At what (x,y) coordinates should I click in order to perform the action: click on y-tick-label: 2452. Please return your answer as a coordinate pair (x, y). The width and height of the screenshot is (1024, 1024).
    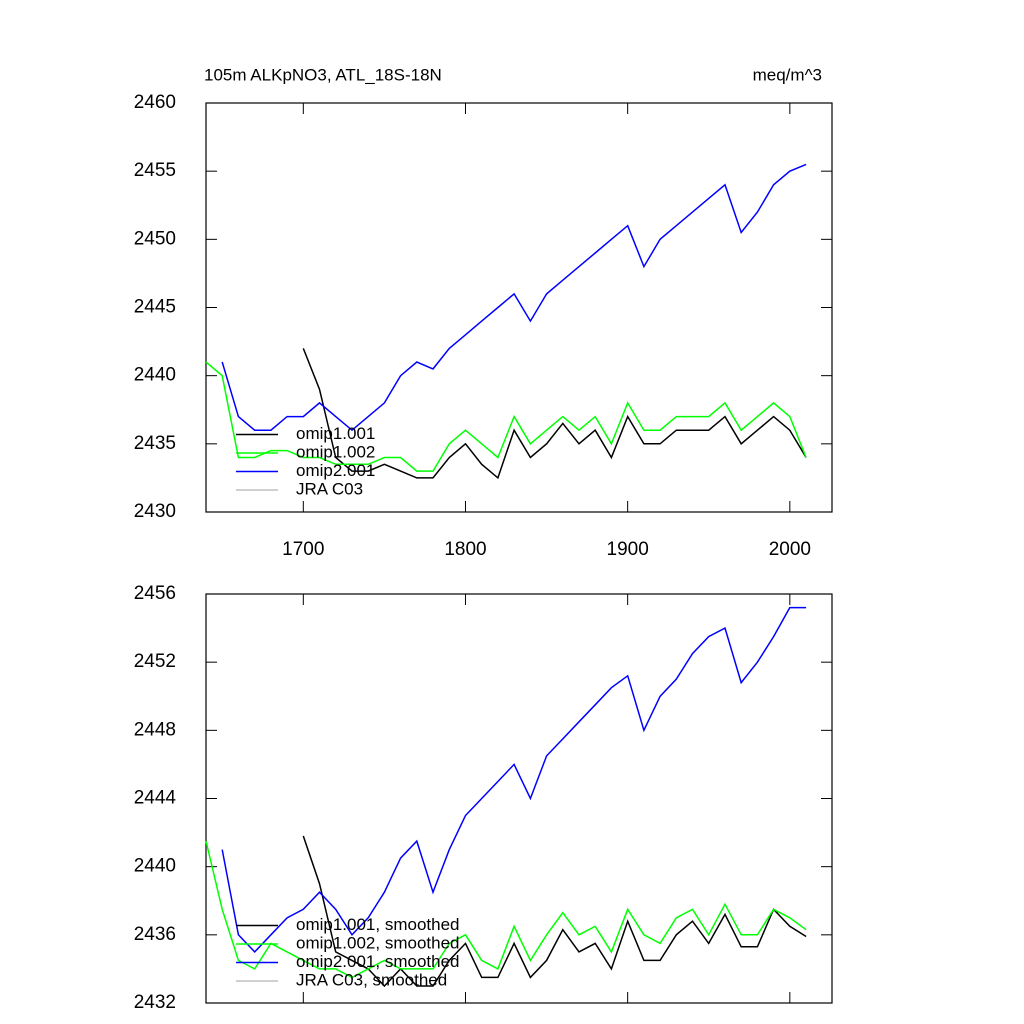
    Looking at the image, I should click on (155, 661).